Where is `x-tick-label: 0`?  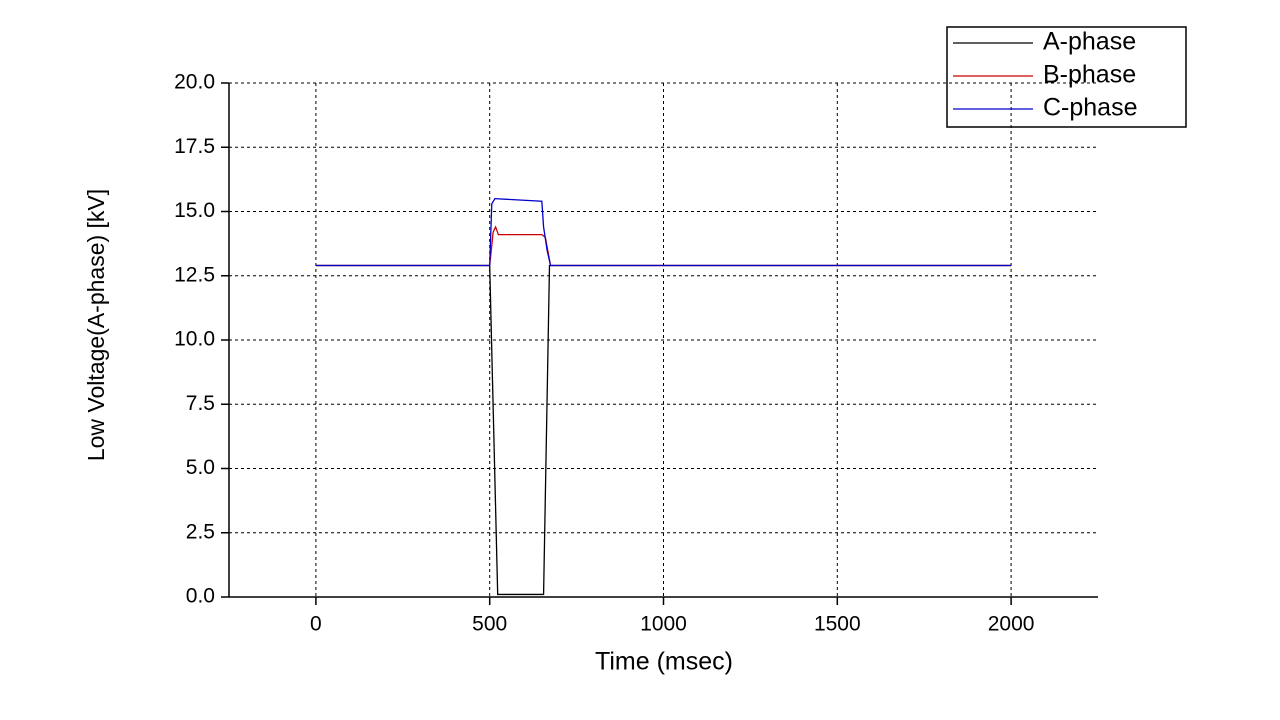
x-tick-label: 0 is located at coordinates (316, 624).